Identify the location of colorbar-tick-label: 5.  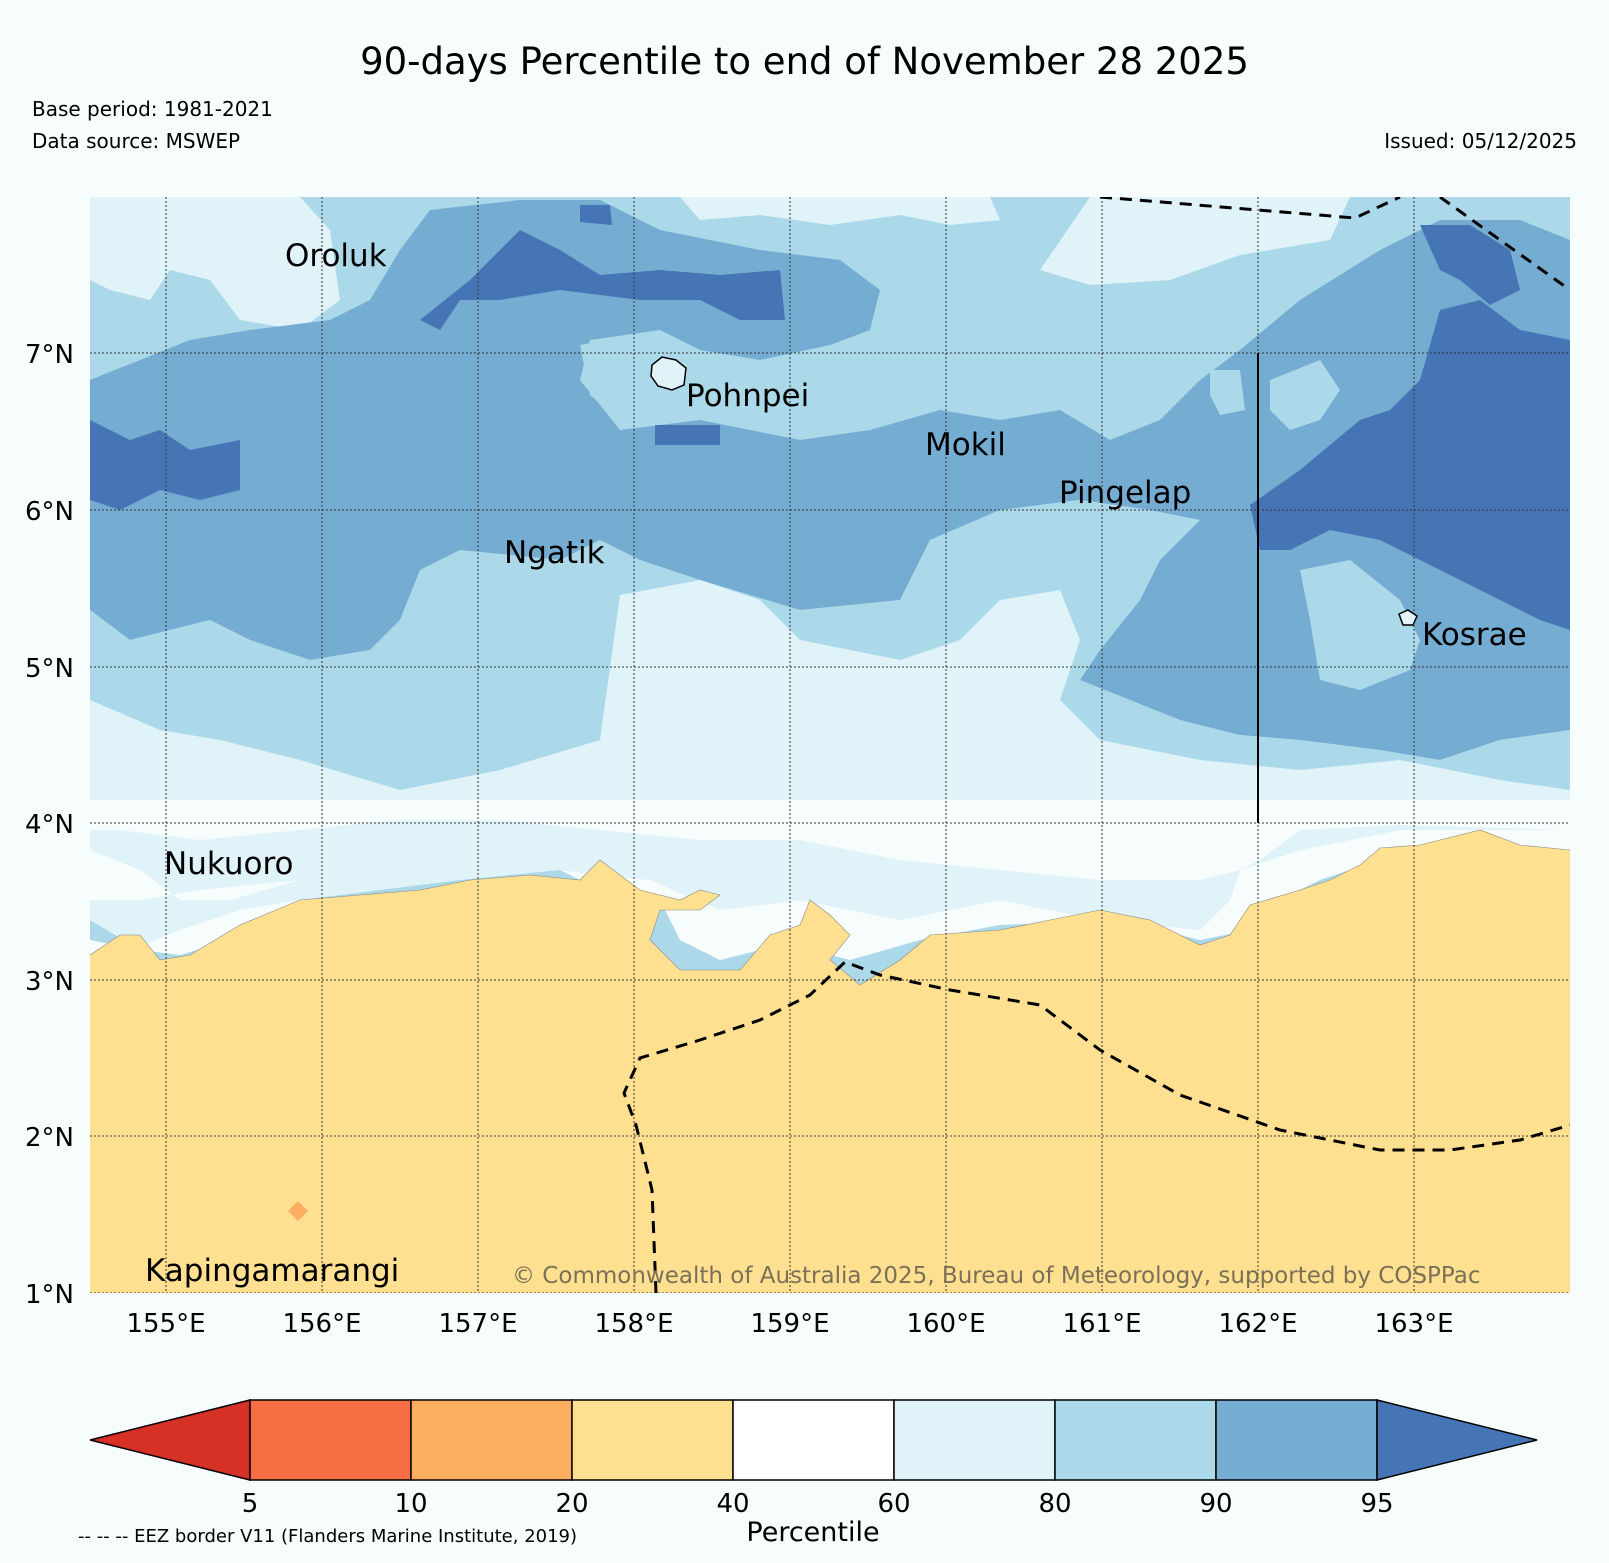
(250, 1504).